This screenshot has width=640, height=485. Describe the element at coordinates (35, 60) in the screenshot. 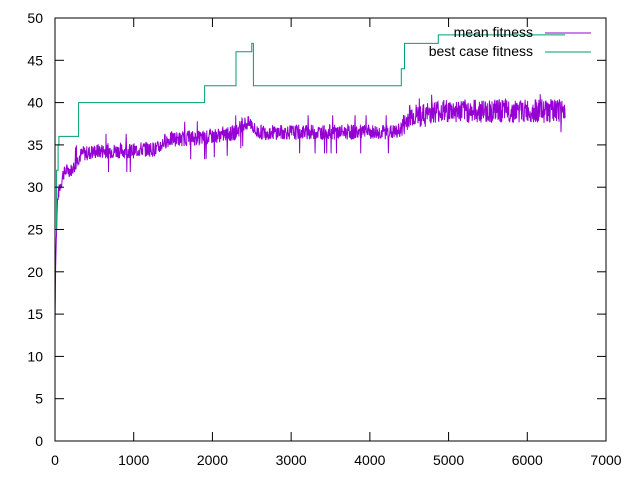

I see `y-tick-label: 45` at that location.